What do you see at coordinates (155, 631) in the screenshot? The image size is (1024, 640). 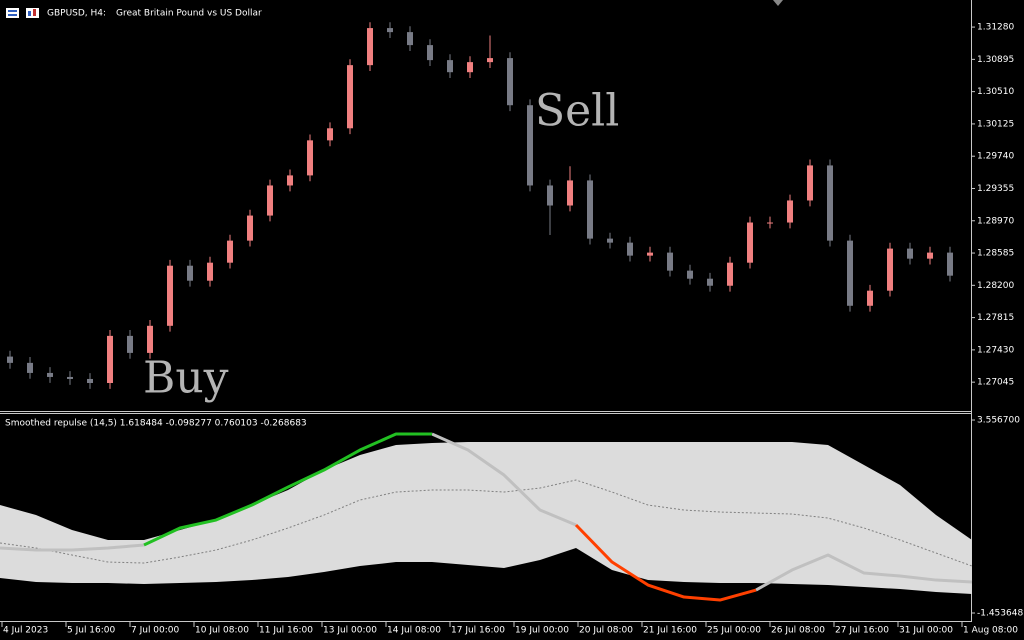 I see `x-tick-label: 7 Jul 00:00` at bounding box center [155, 631].